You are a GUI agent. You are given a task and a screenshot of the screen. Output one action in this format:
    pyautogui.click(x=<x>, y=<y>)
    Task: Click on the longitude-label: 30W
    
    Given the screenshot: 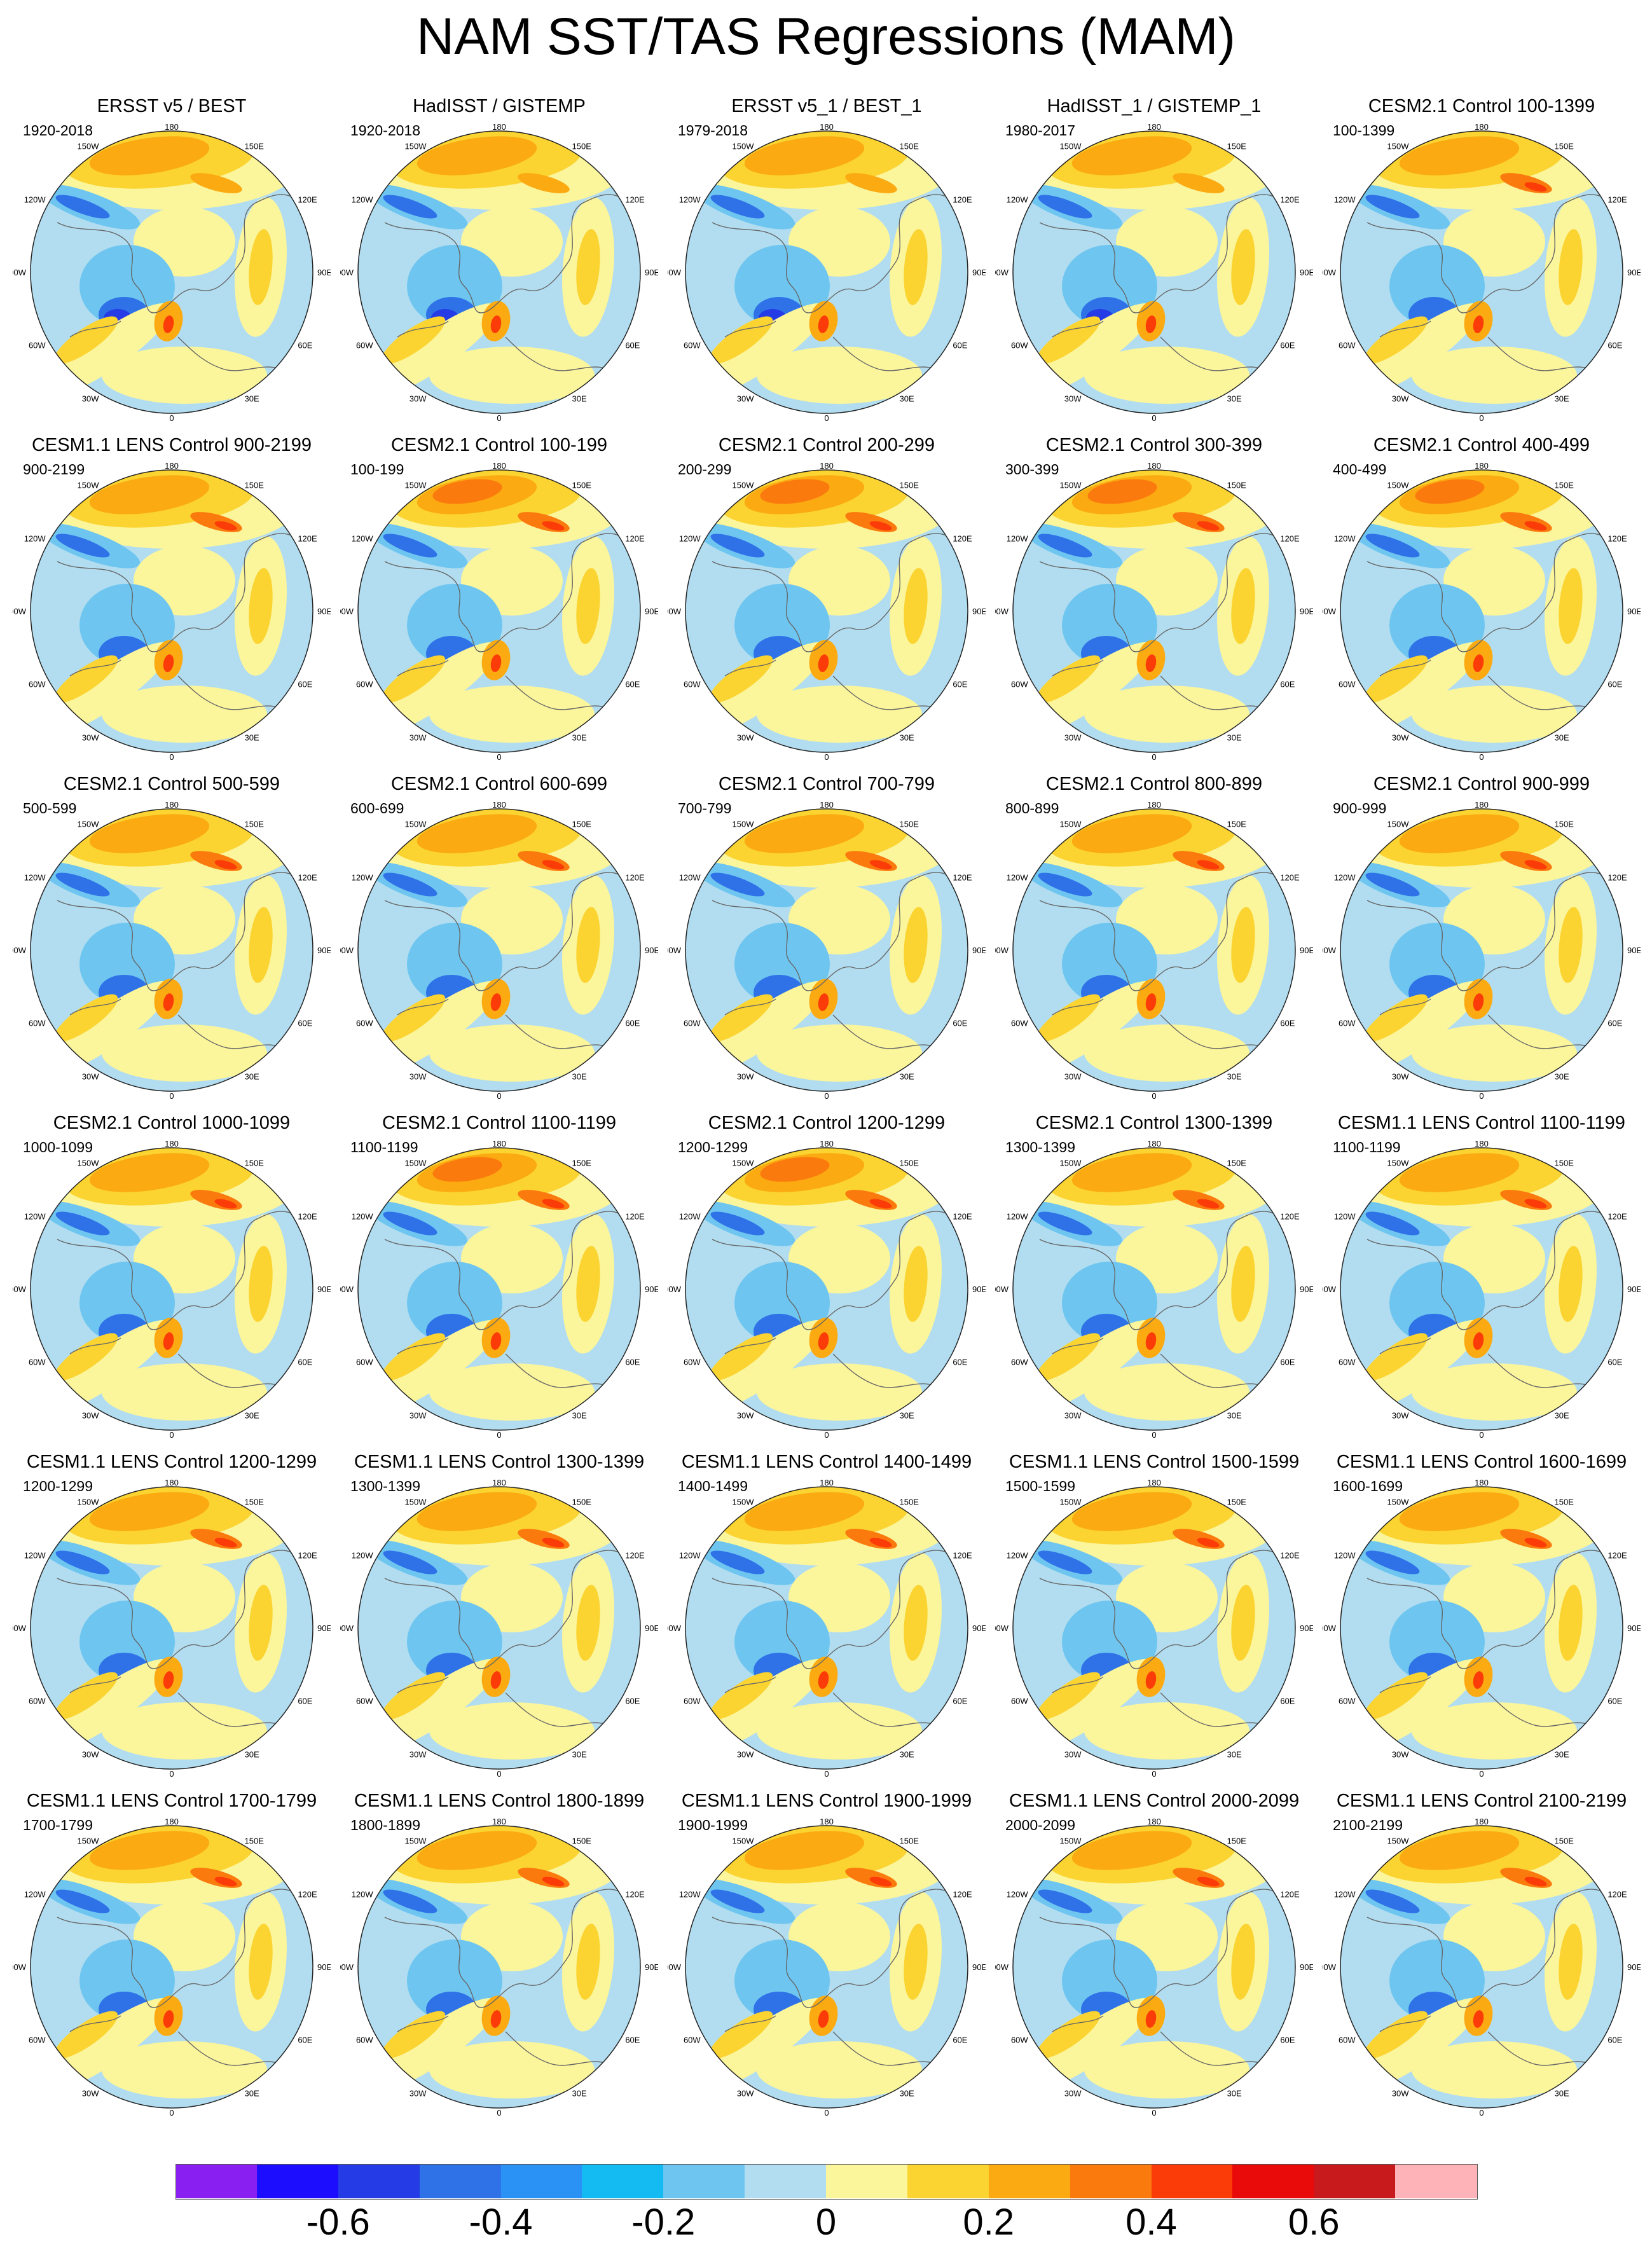 What is the action you would take?
    pyautogui.click(x=419, y=737)
    